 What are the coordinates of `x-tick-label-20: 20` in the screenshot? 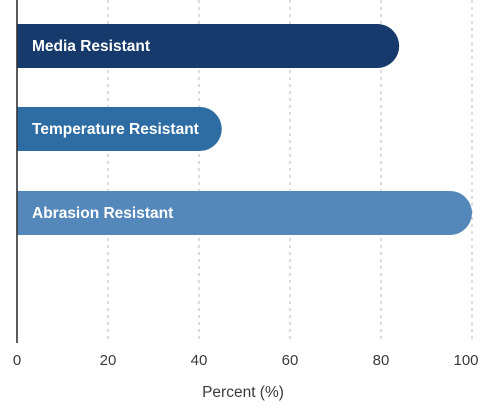 It's located at (108, 360).